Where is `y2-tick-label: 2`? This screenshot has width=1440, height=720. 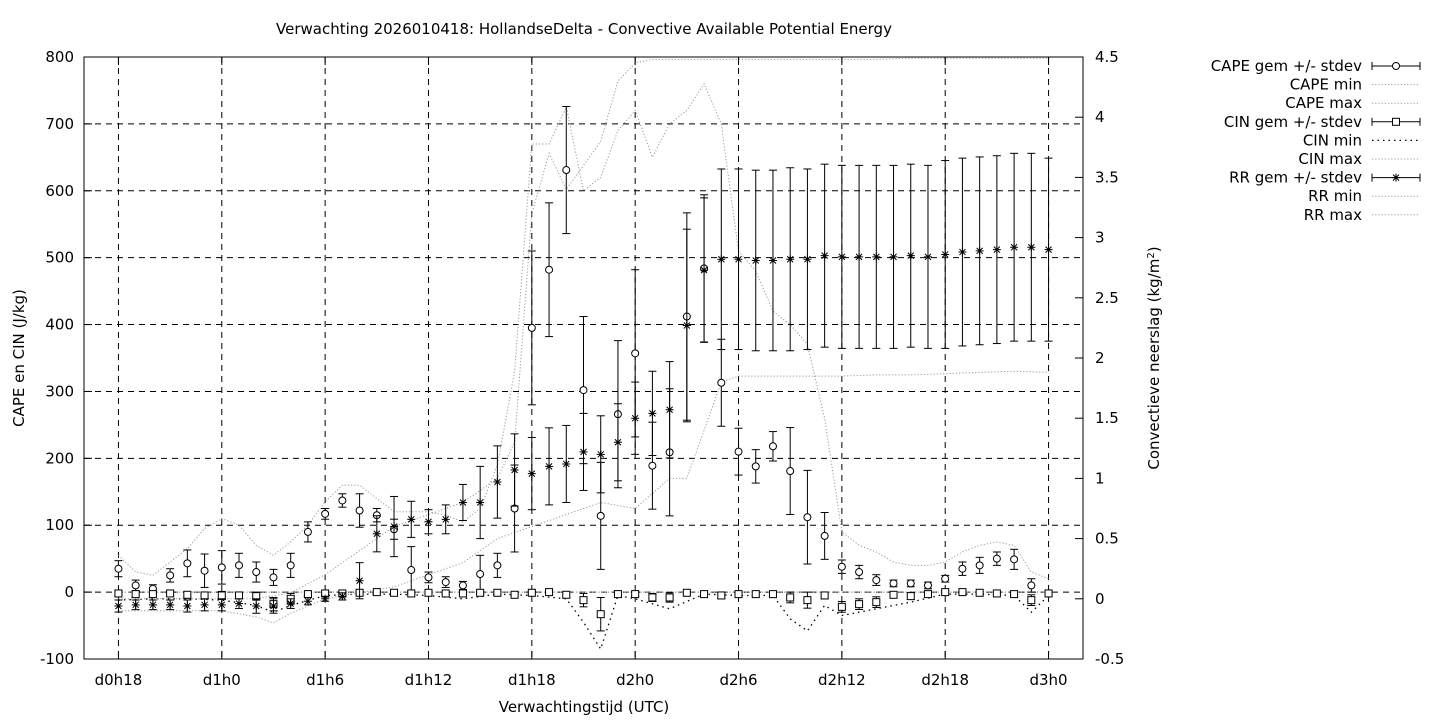 y2-tick-label: 2 is located at coordinates (1100, 358).